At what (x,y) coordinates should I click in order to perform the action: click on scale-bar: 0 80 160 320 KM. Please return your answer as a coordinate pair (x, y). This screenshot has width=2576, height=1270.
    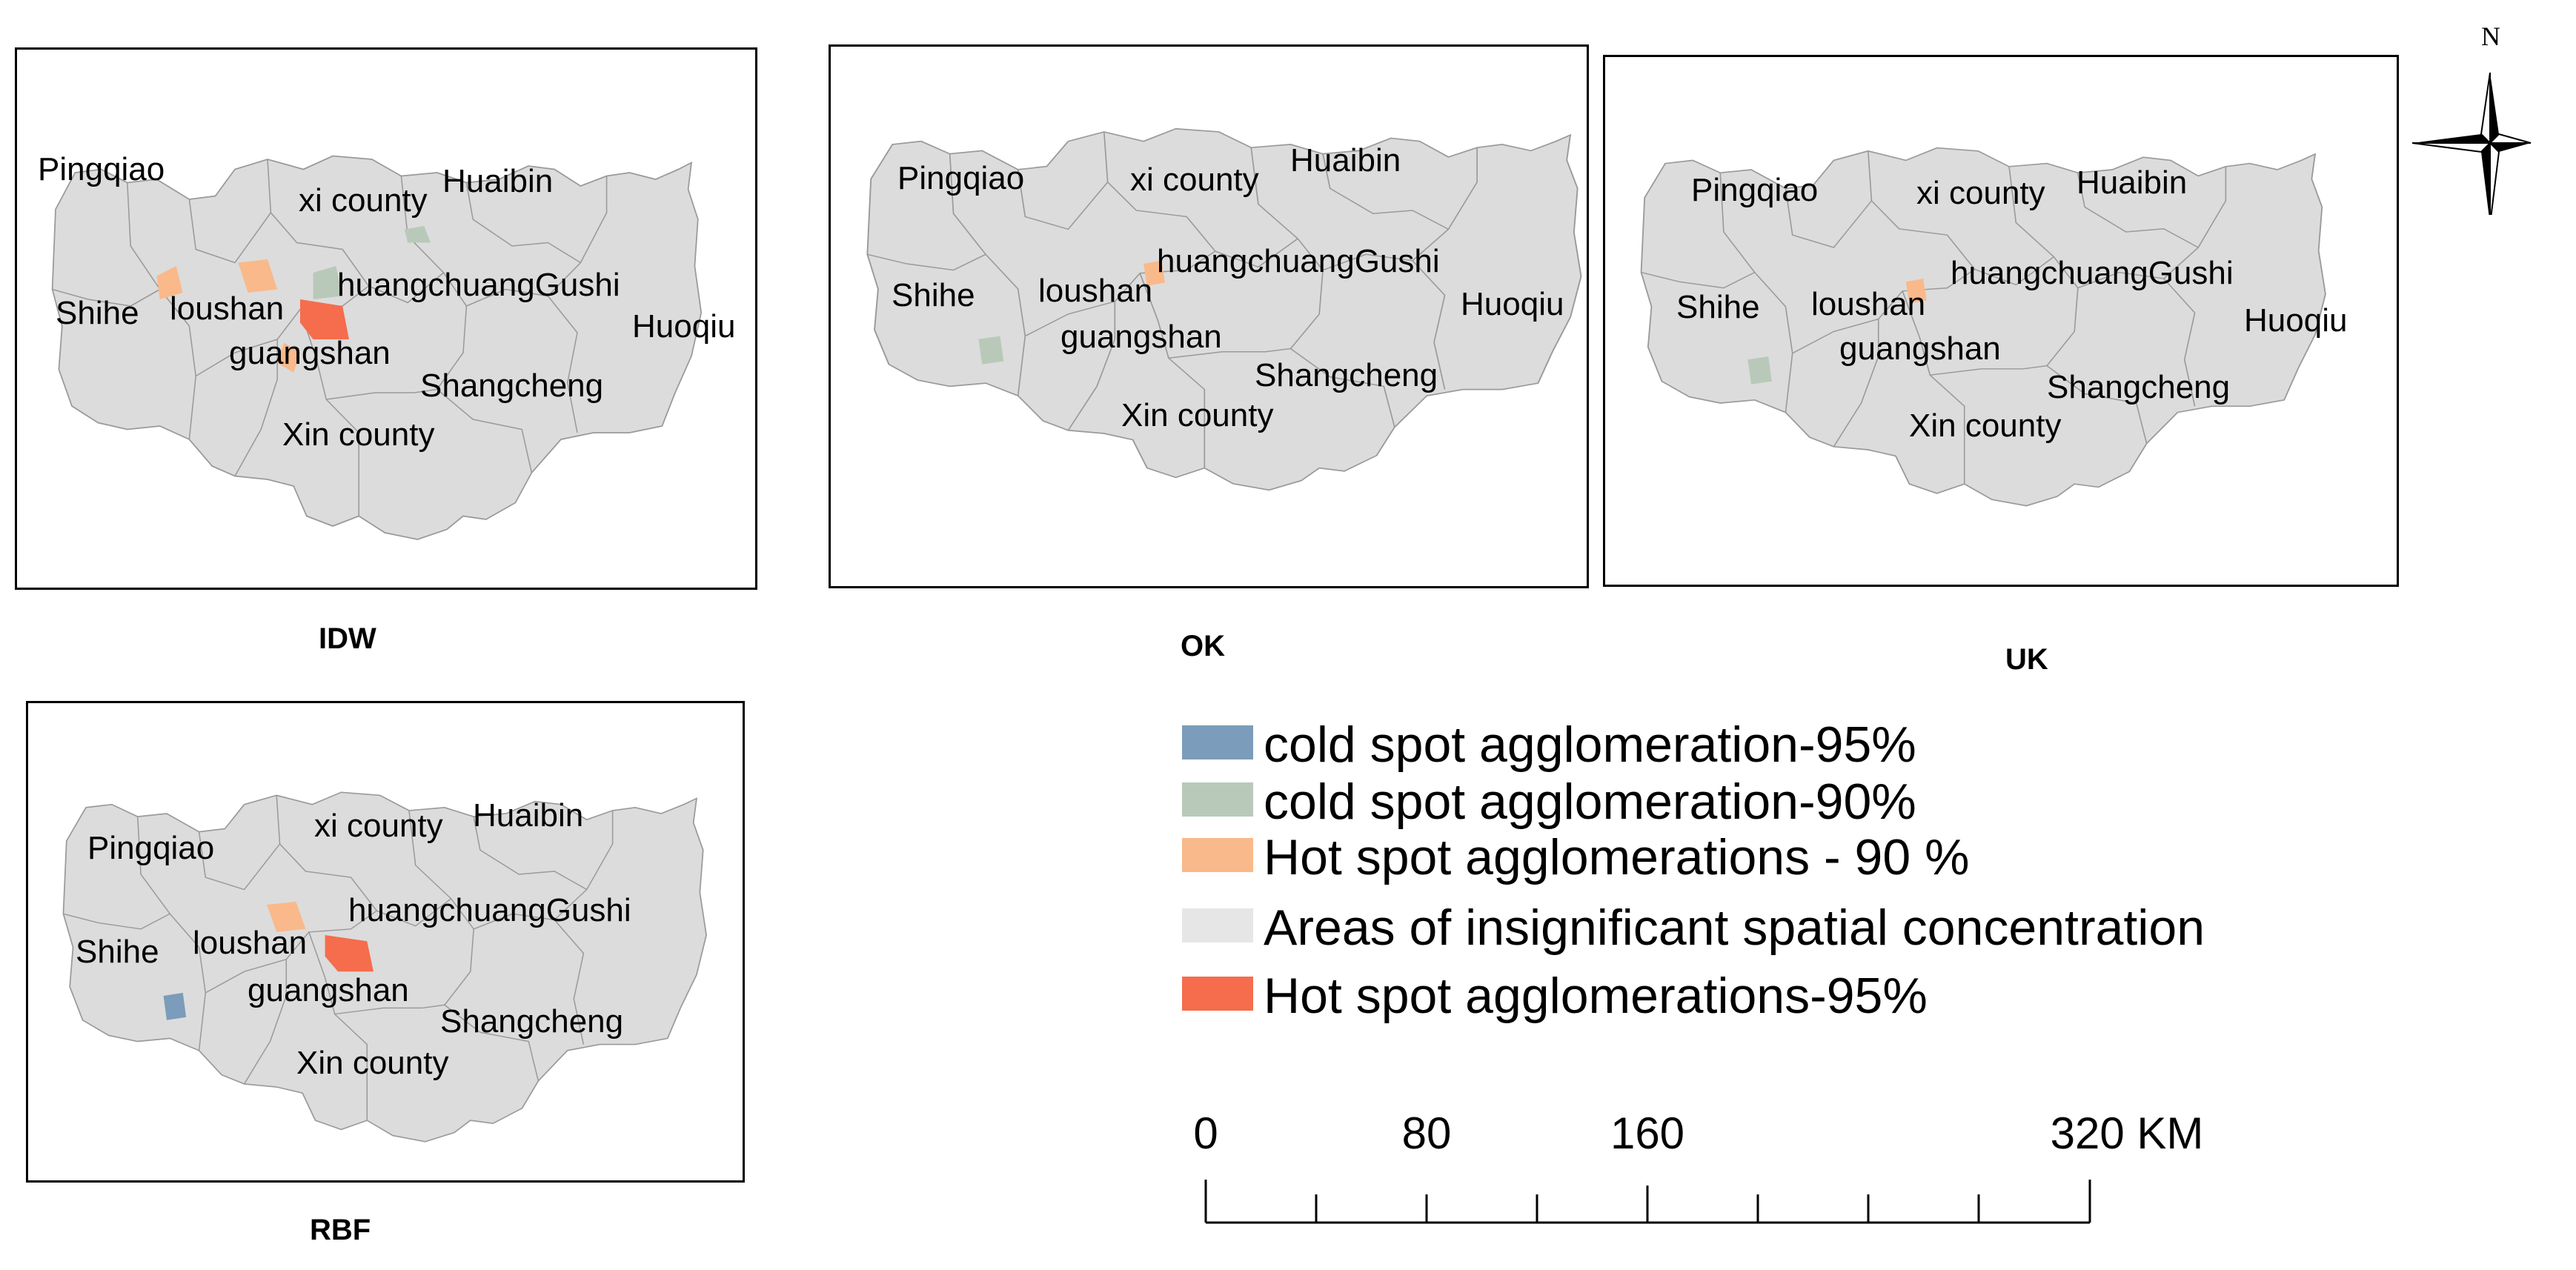
    Looking at the image, I should click on (1698, 1172).